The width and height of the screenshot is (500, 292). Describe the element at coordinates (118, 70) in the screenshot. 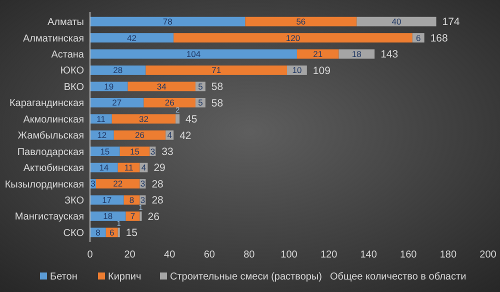

I see `data-label: 28` at that location.